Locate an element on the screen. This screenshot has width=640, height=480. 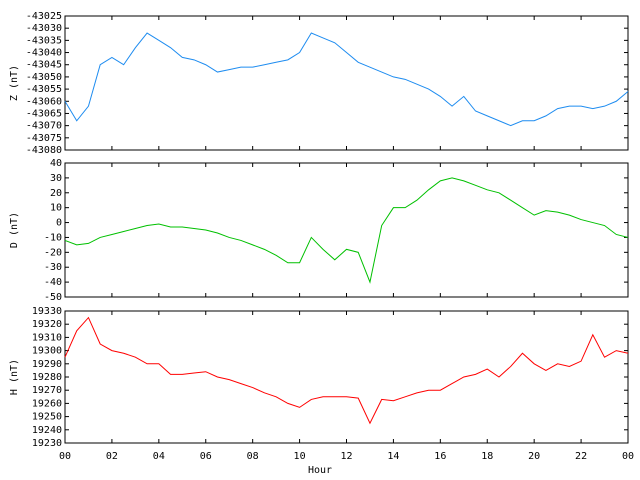
y-tick-label: -43045 is located at coordinates (44, 65).